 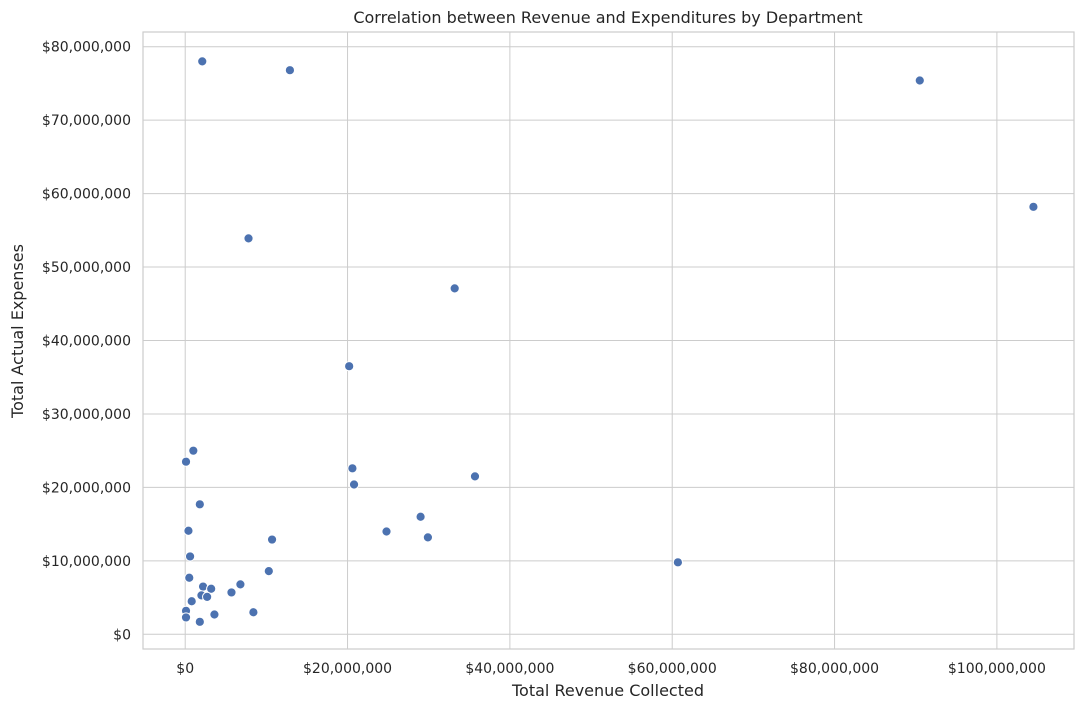 What do you see at coordinates (86, 48) in the screenshot?
I see `y-tick-label: $80,000,000` at bounding box center [86, 48].